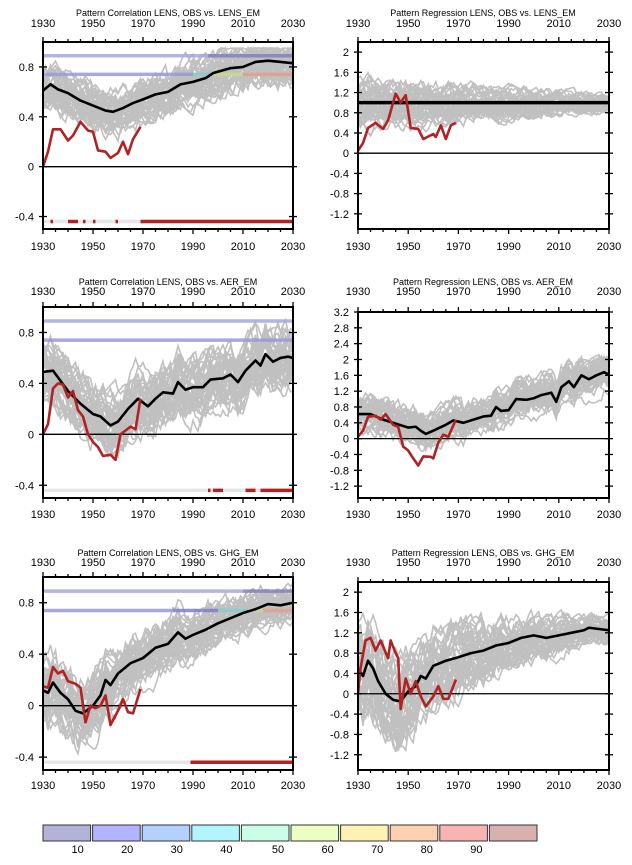 The image size is (632, 865). I want to click on panel-title: Pattern Regression LENS, OBS vs. LENS_EM, so click(483, 13).